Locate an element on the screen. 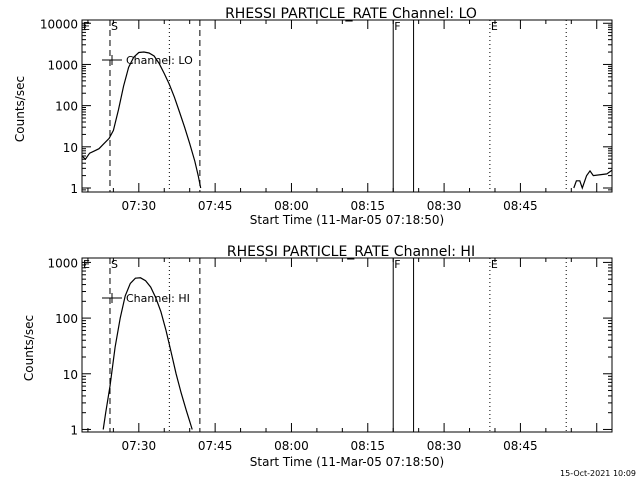 The height and width of the screenshot is (480, 640). chart-title: RHESSI PARTICLE_RATE Channel: LO is located at coordinates (351, 14).